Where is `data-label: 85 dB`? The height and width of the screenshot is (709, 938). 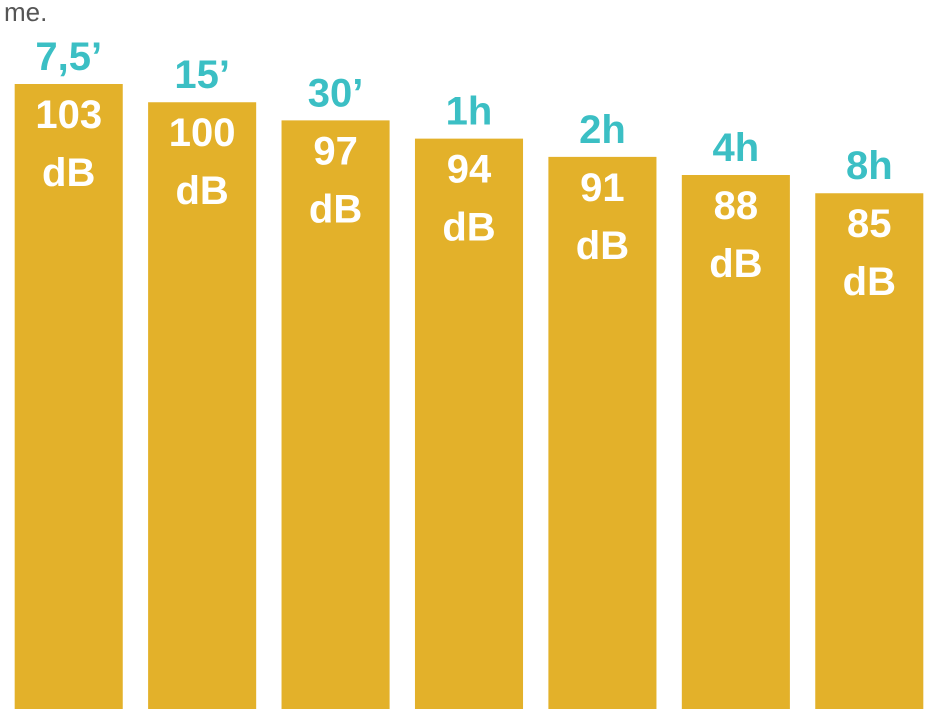 data-label: 85 dB is located at coordinates (869, 253).